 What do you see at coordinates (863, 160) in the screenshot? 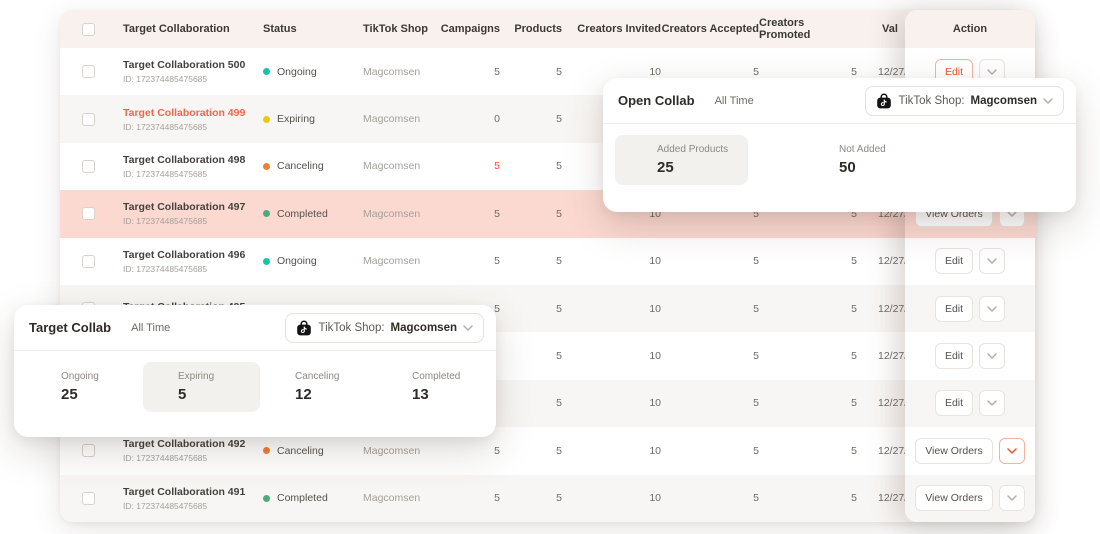
I see `stat-tile: Not Added 50` at bounding box center [863, 160].